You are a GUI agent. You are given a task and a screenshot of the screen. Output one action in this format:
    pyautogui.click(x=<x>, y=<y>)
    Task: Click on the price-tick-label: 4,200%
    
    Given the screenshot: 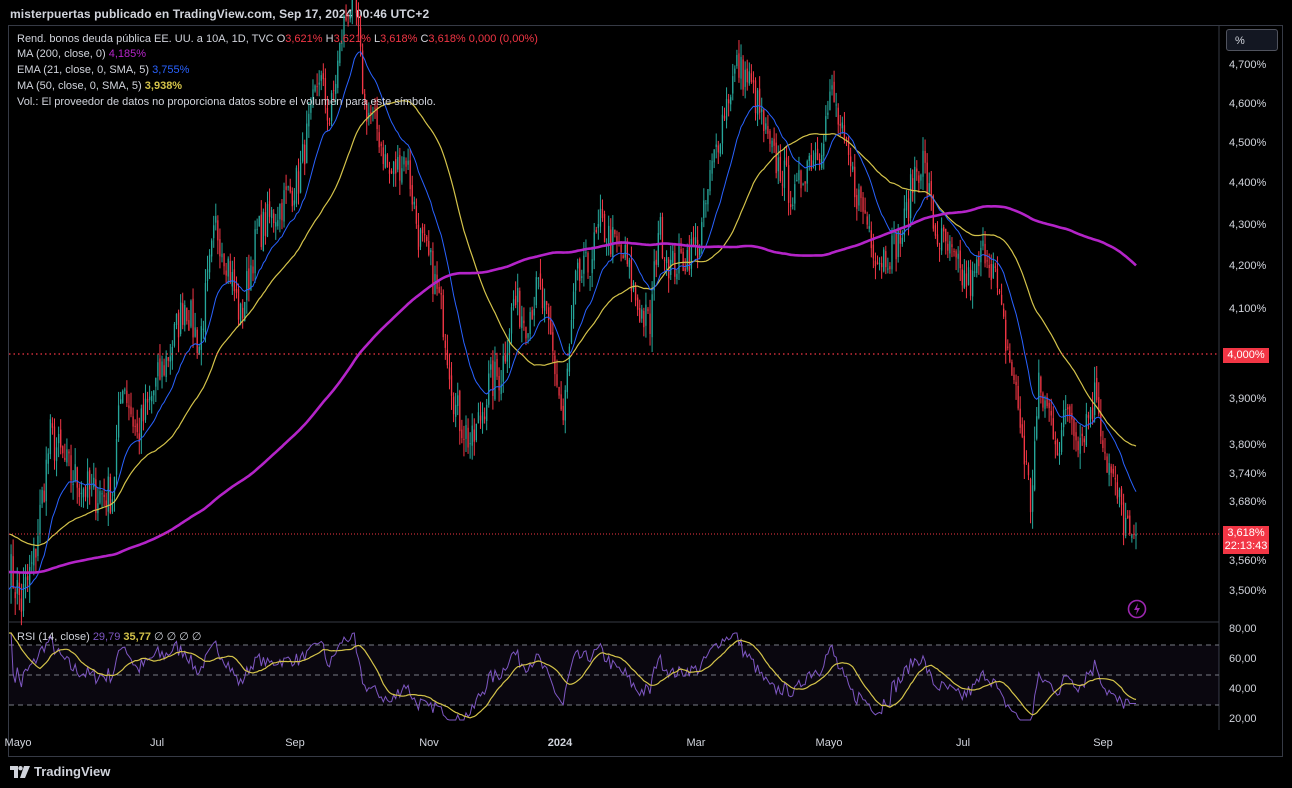 What is the action you would take?
    pyautogui.click(x=1248, y=266)
    